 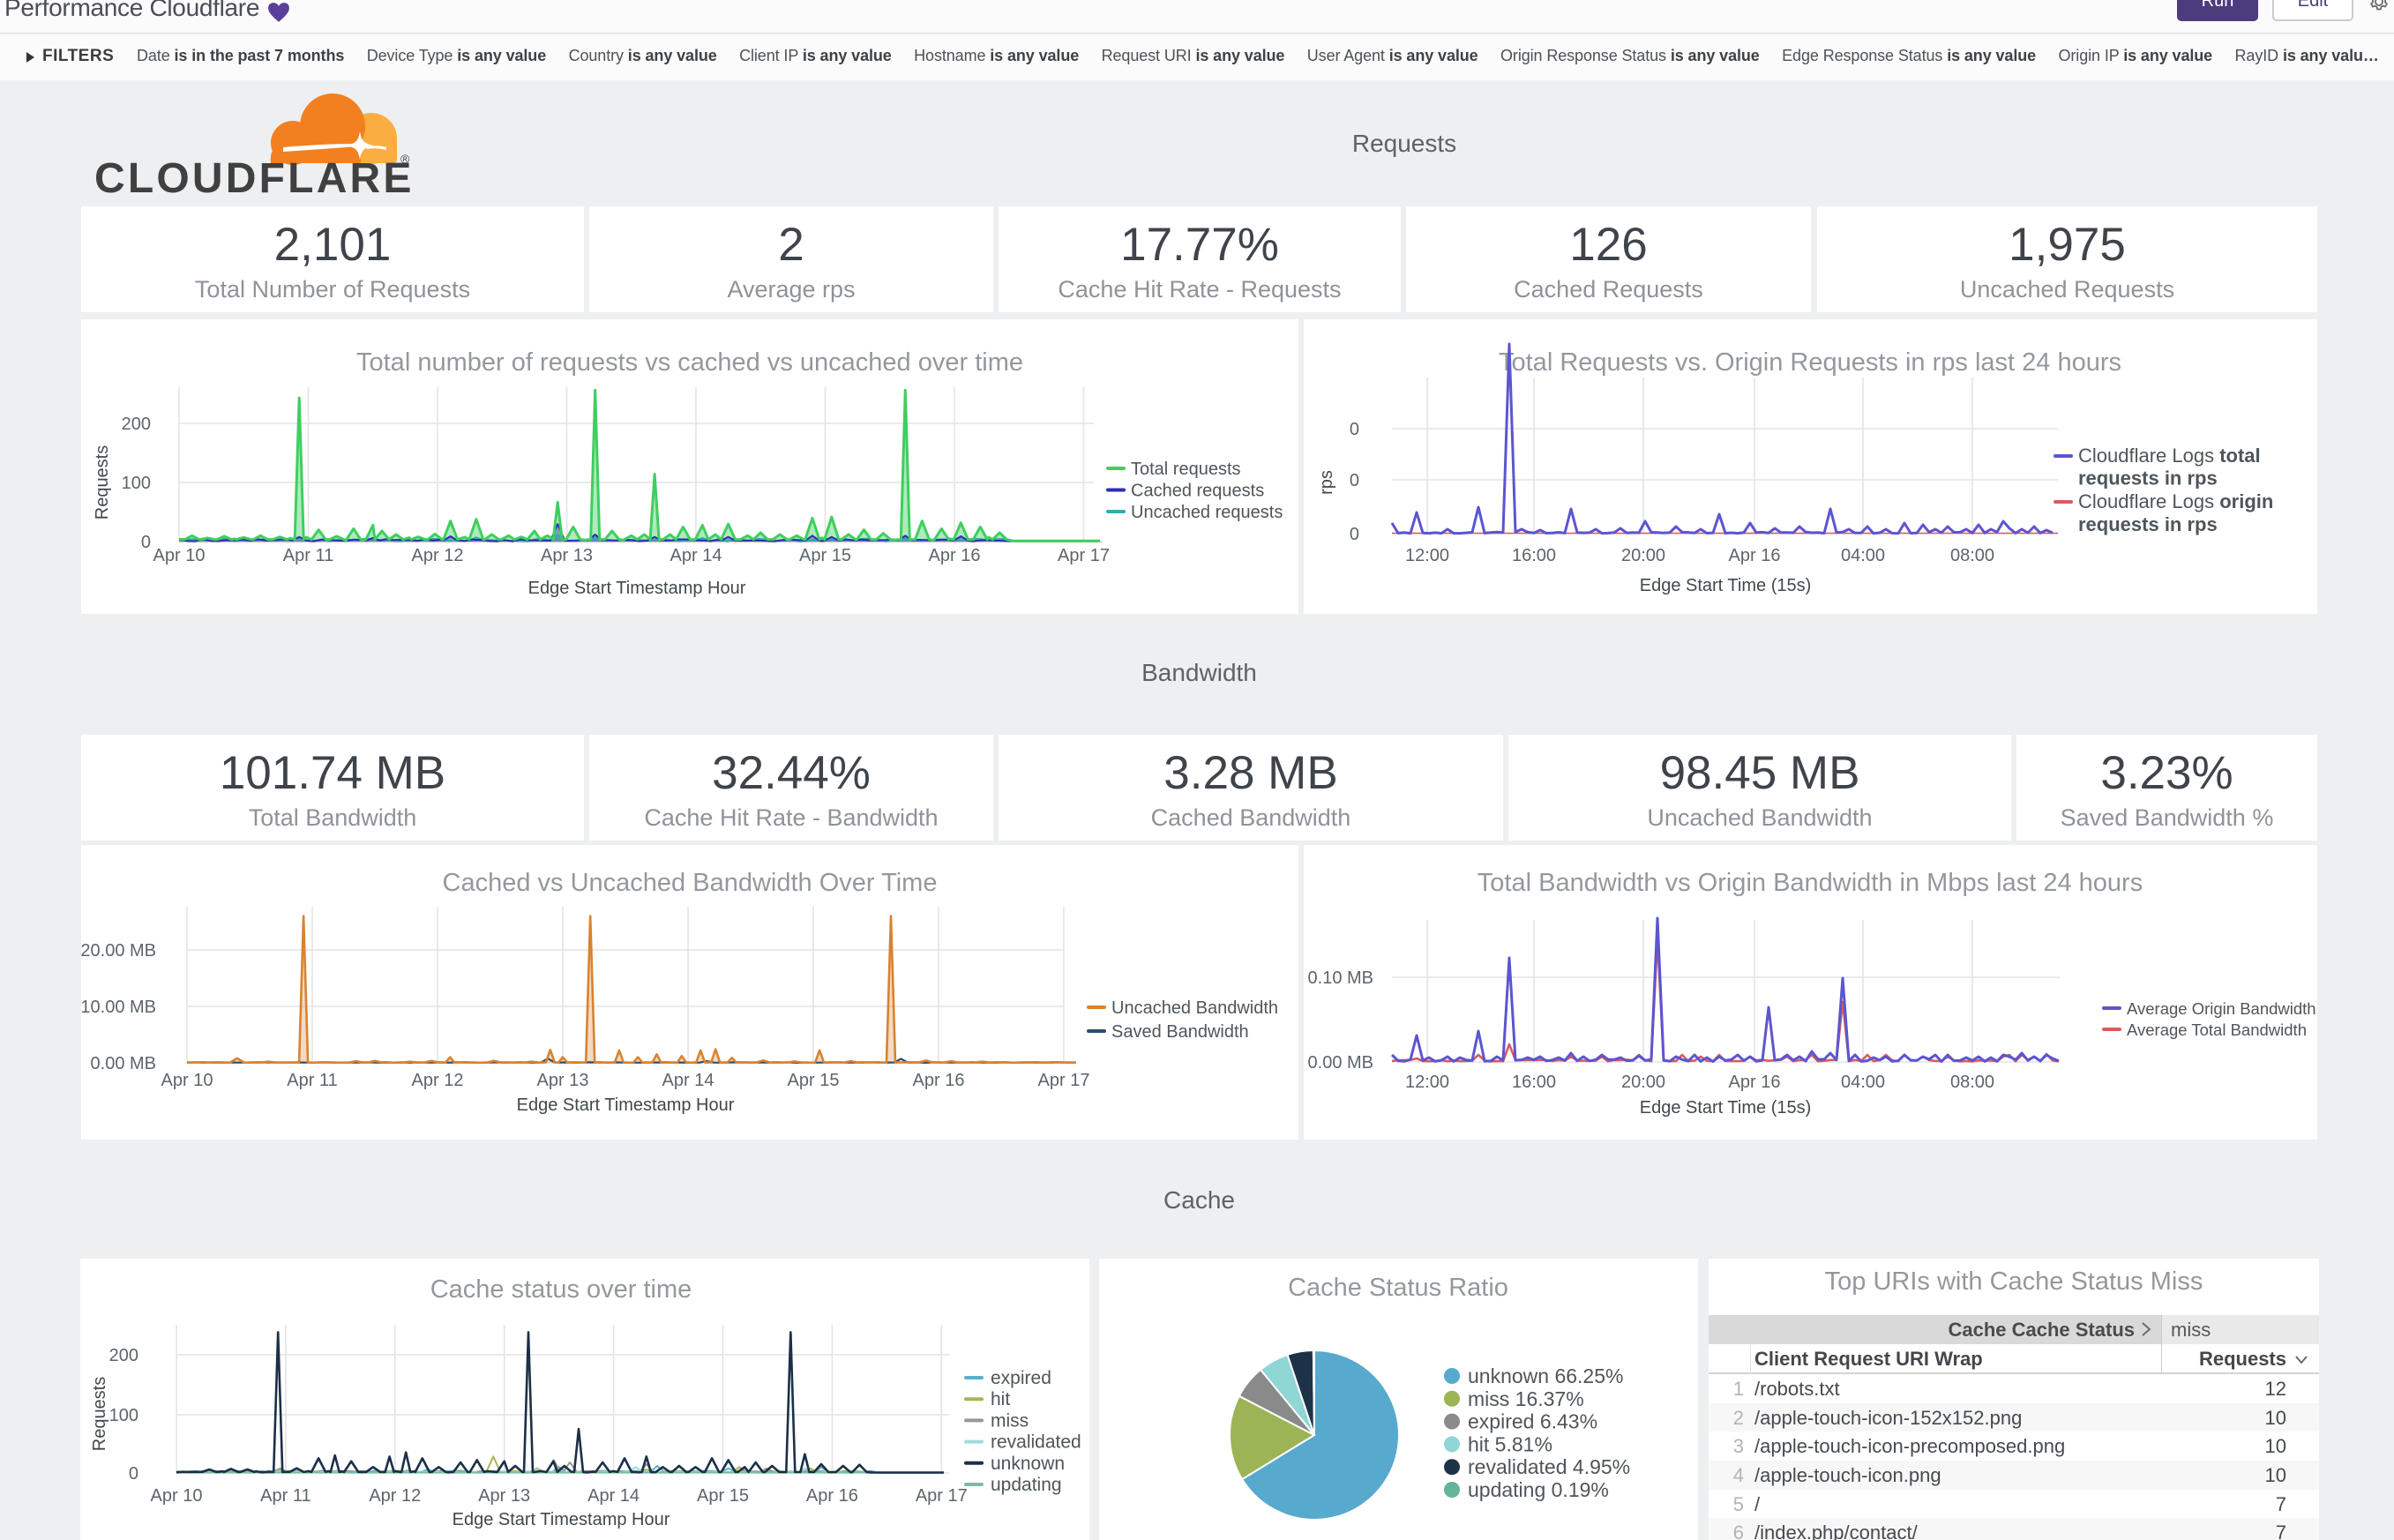 What do you see at coordinates (1549, 1466) in the screenshot?
I see `svg-text: revalidated 4.95%` at bounding box center [1549, 1466].